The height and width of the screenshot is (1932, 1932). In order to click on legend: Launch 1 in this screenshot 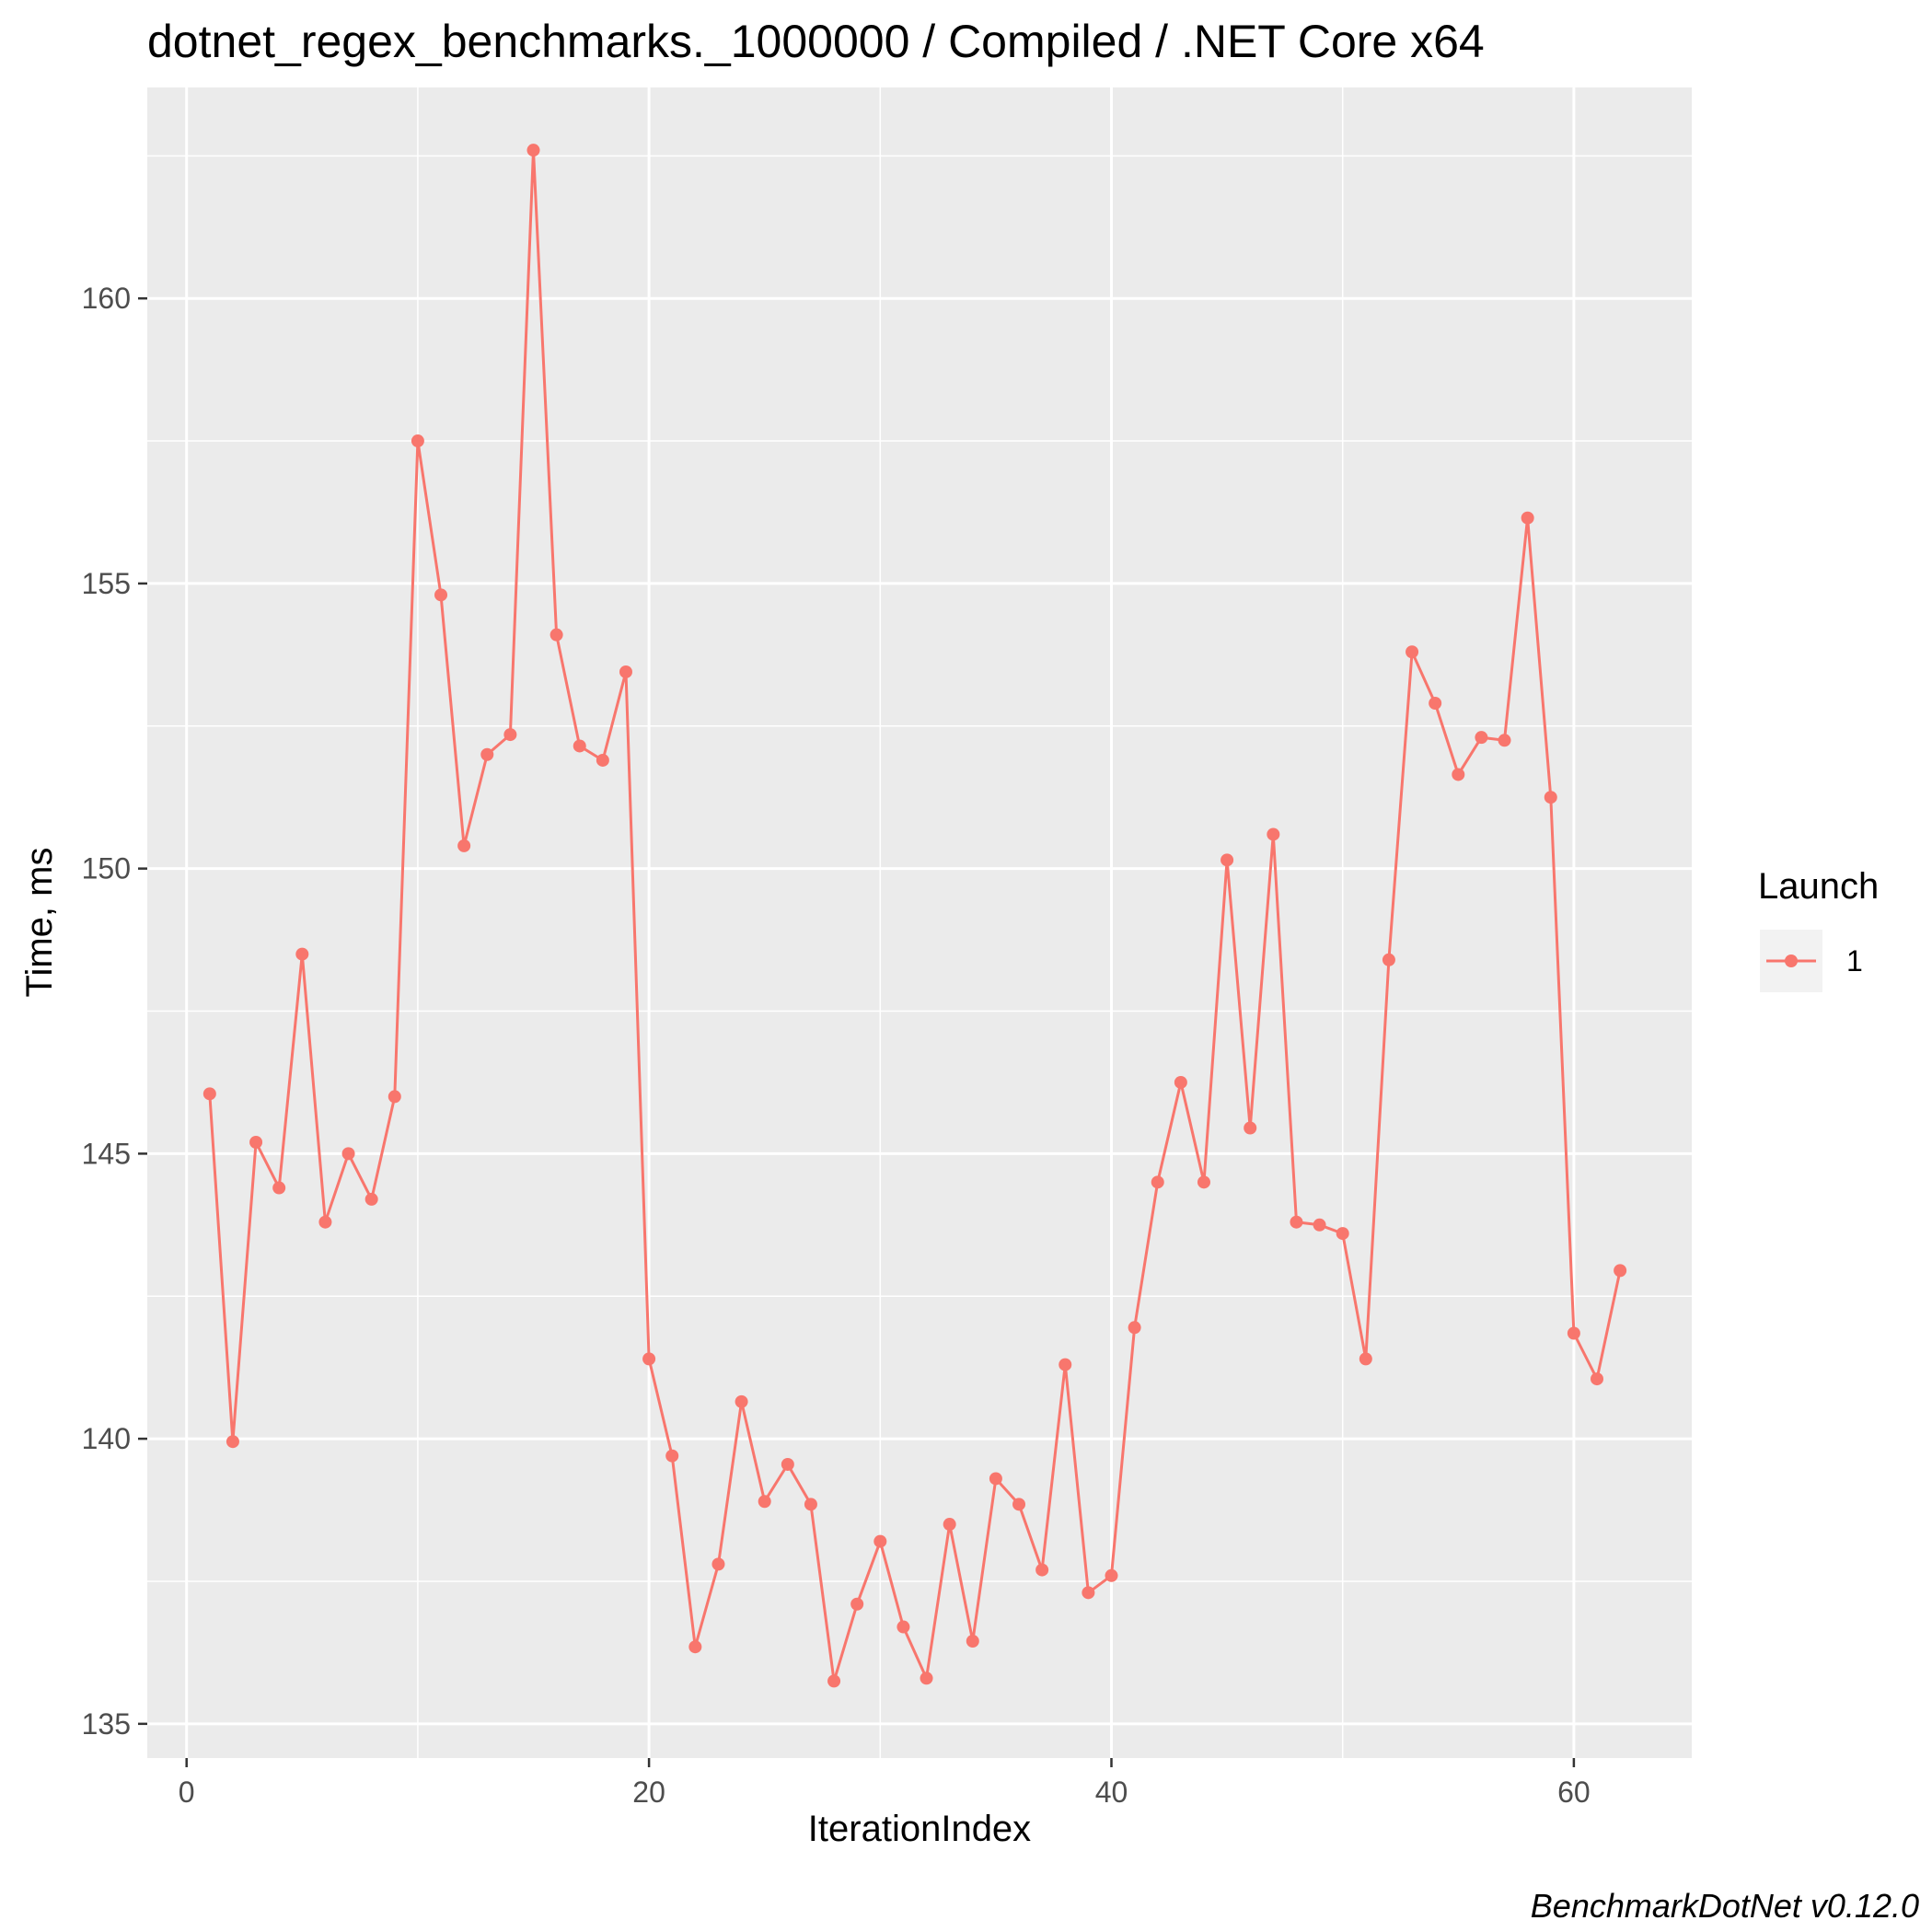, I will do `click(1819, 929)`.